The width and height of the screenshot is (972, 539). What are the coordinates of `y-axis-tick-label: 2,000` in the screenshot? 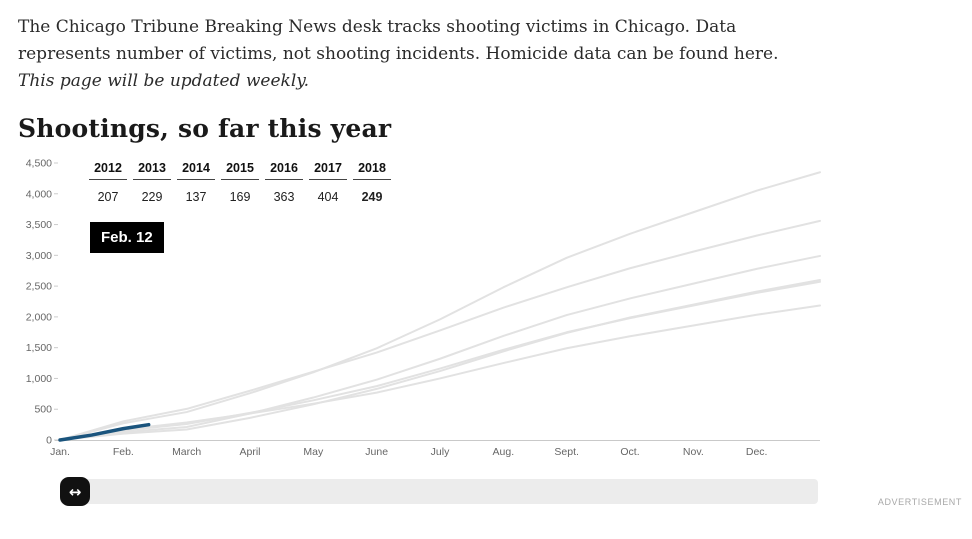 It's located at (39, 317).